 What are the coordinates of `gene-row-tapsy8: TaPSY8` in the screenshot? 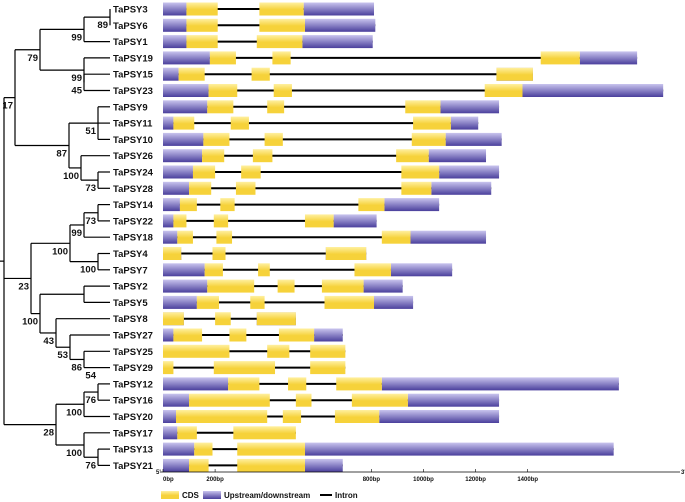 It's located at (204, 319).